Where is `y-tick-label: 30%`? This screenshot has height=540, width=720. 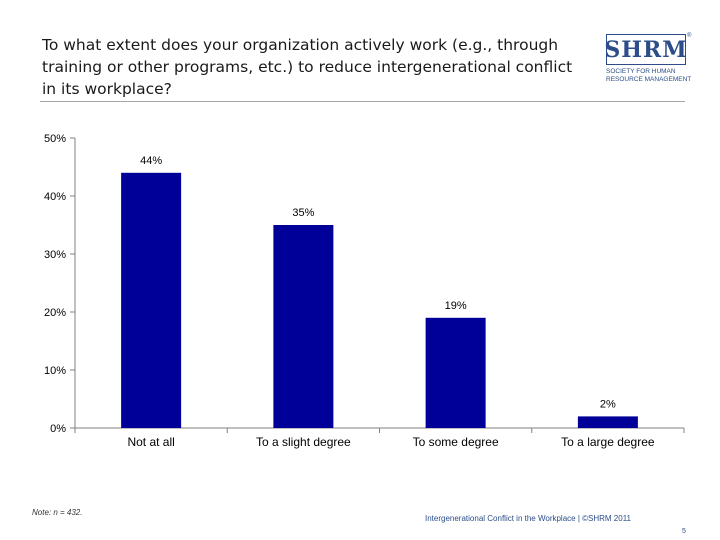 y-tick-label: 30% is located at coordinates (55, 255).